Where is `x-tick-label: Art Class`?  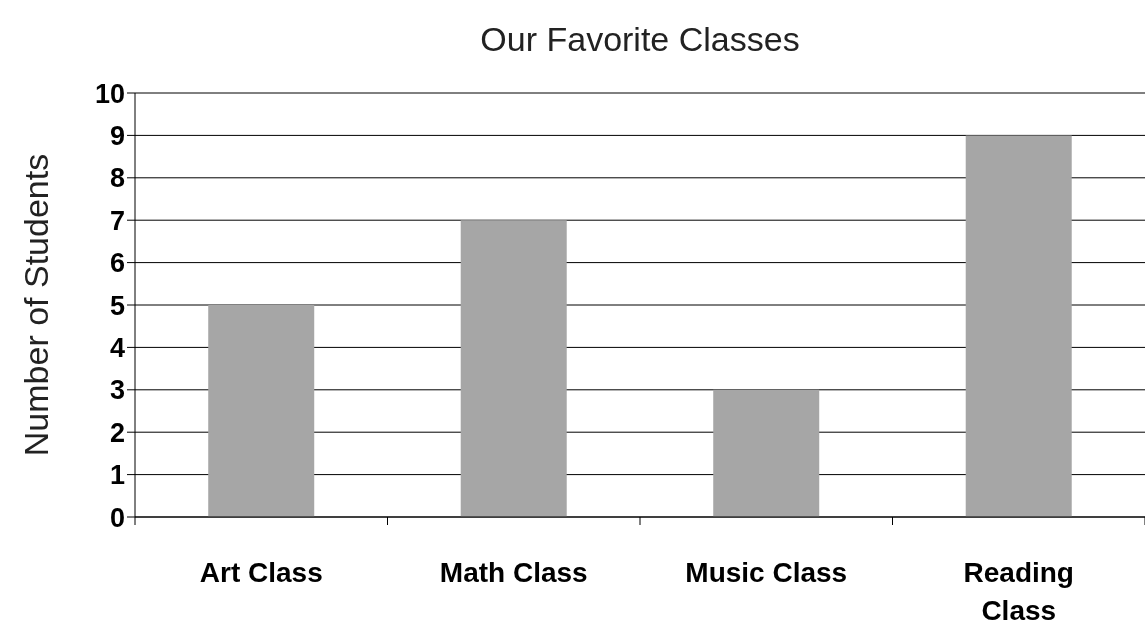
x-tick-label: Art Class is located at coordinates (261, 572).